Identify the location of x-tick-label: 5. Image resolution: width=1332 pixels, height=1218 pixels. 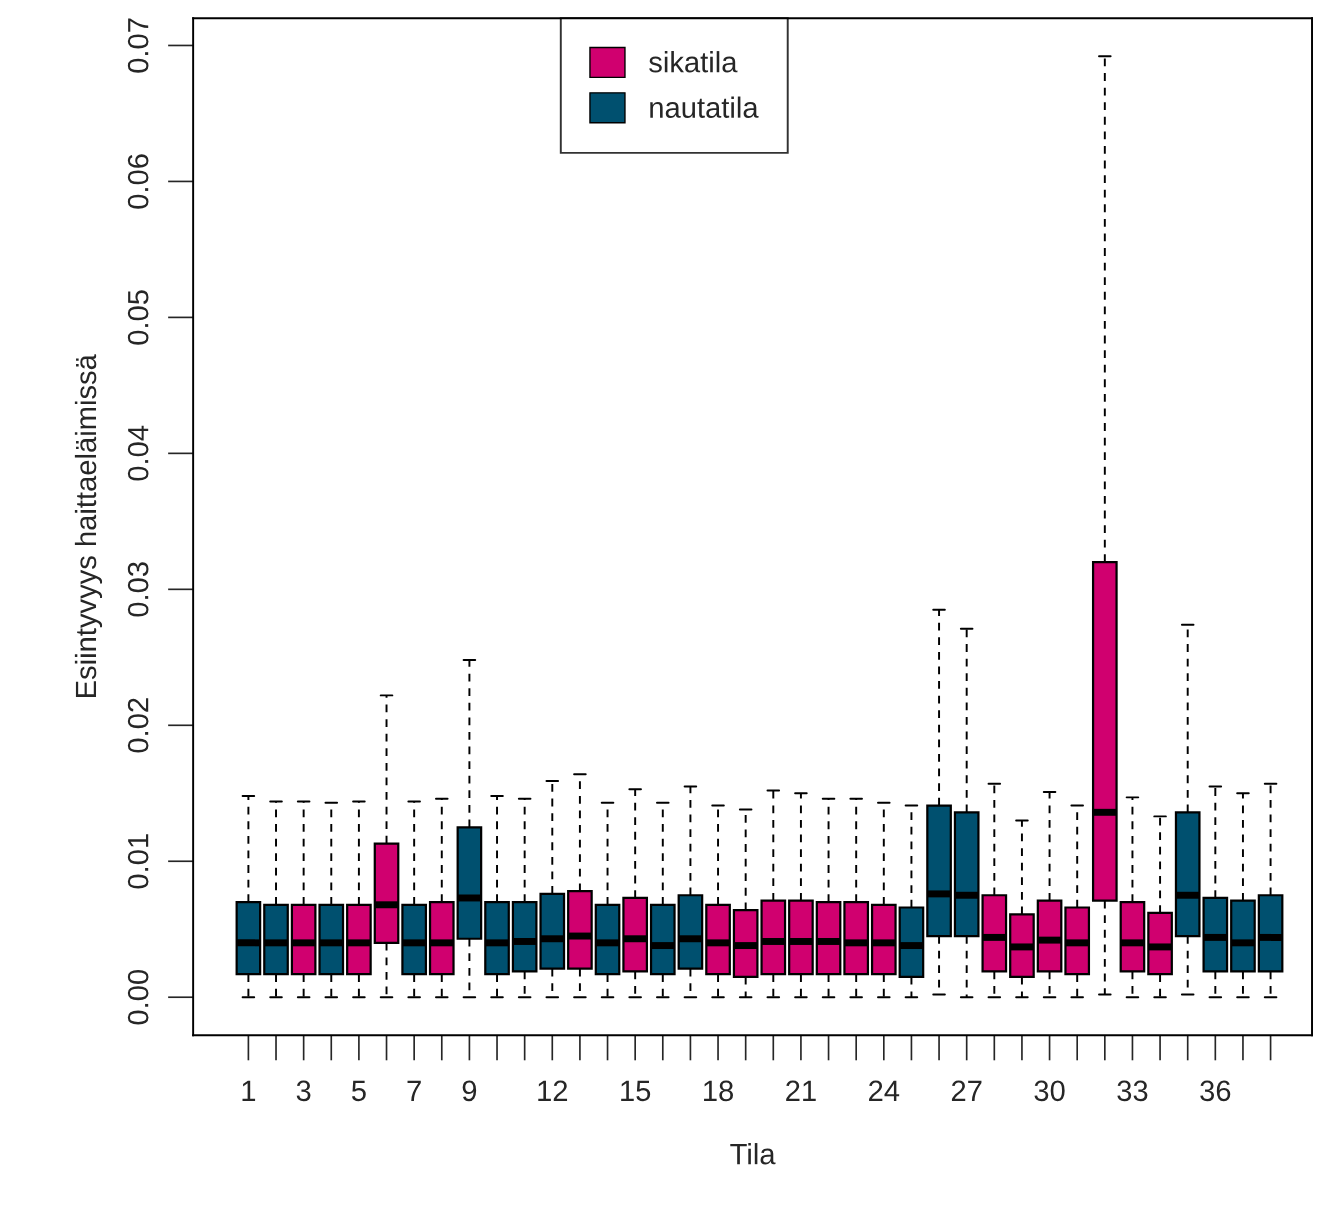
(358, 1091).